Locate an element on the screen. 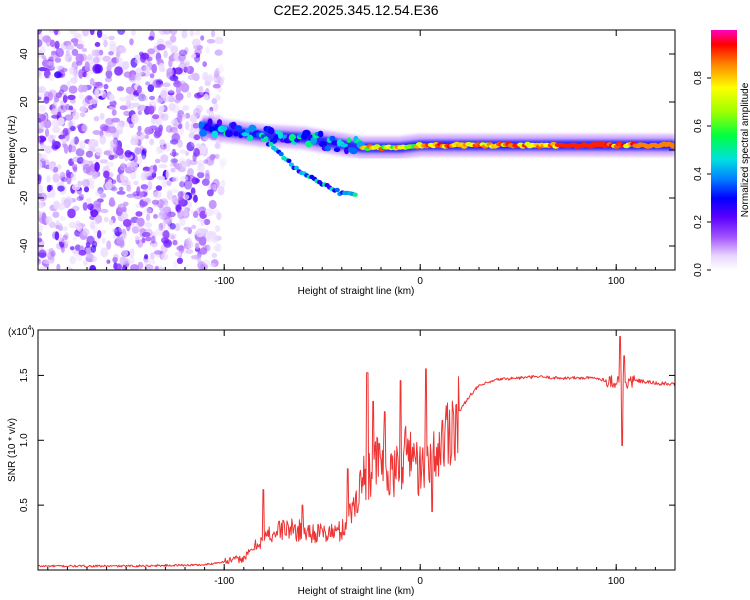 The height and width of the screenshot is (600, 750). colorbar-tick-label: 0.4 is located at coordinates (698, 174).